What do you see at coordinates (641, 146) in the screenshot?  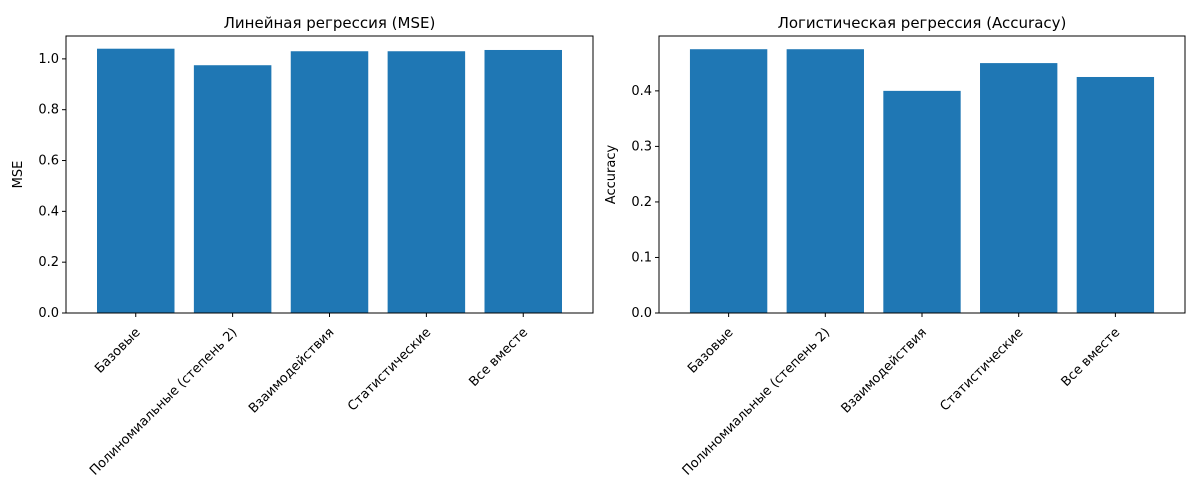 I see `y-tick-label: 0.3` at bounding box center [641, 146].